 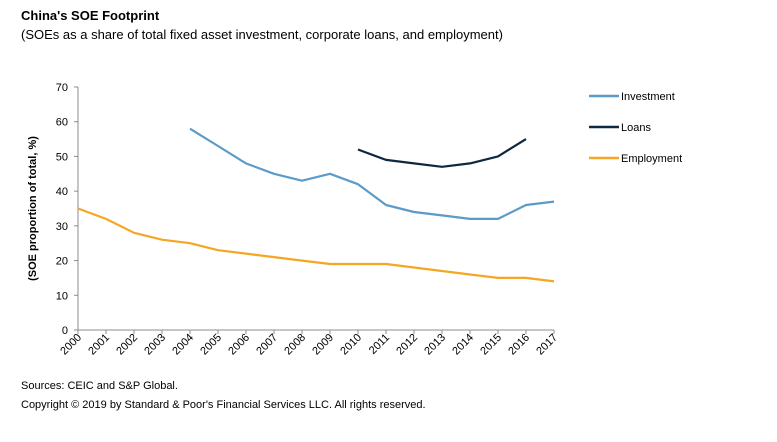 What do you see at coordinates (99, 345) in the screenshot?
I see `x-tick-label: 2001` at bounding box center [99, 345].